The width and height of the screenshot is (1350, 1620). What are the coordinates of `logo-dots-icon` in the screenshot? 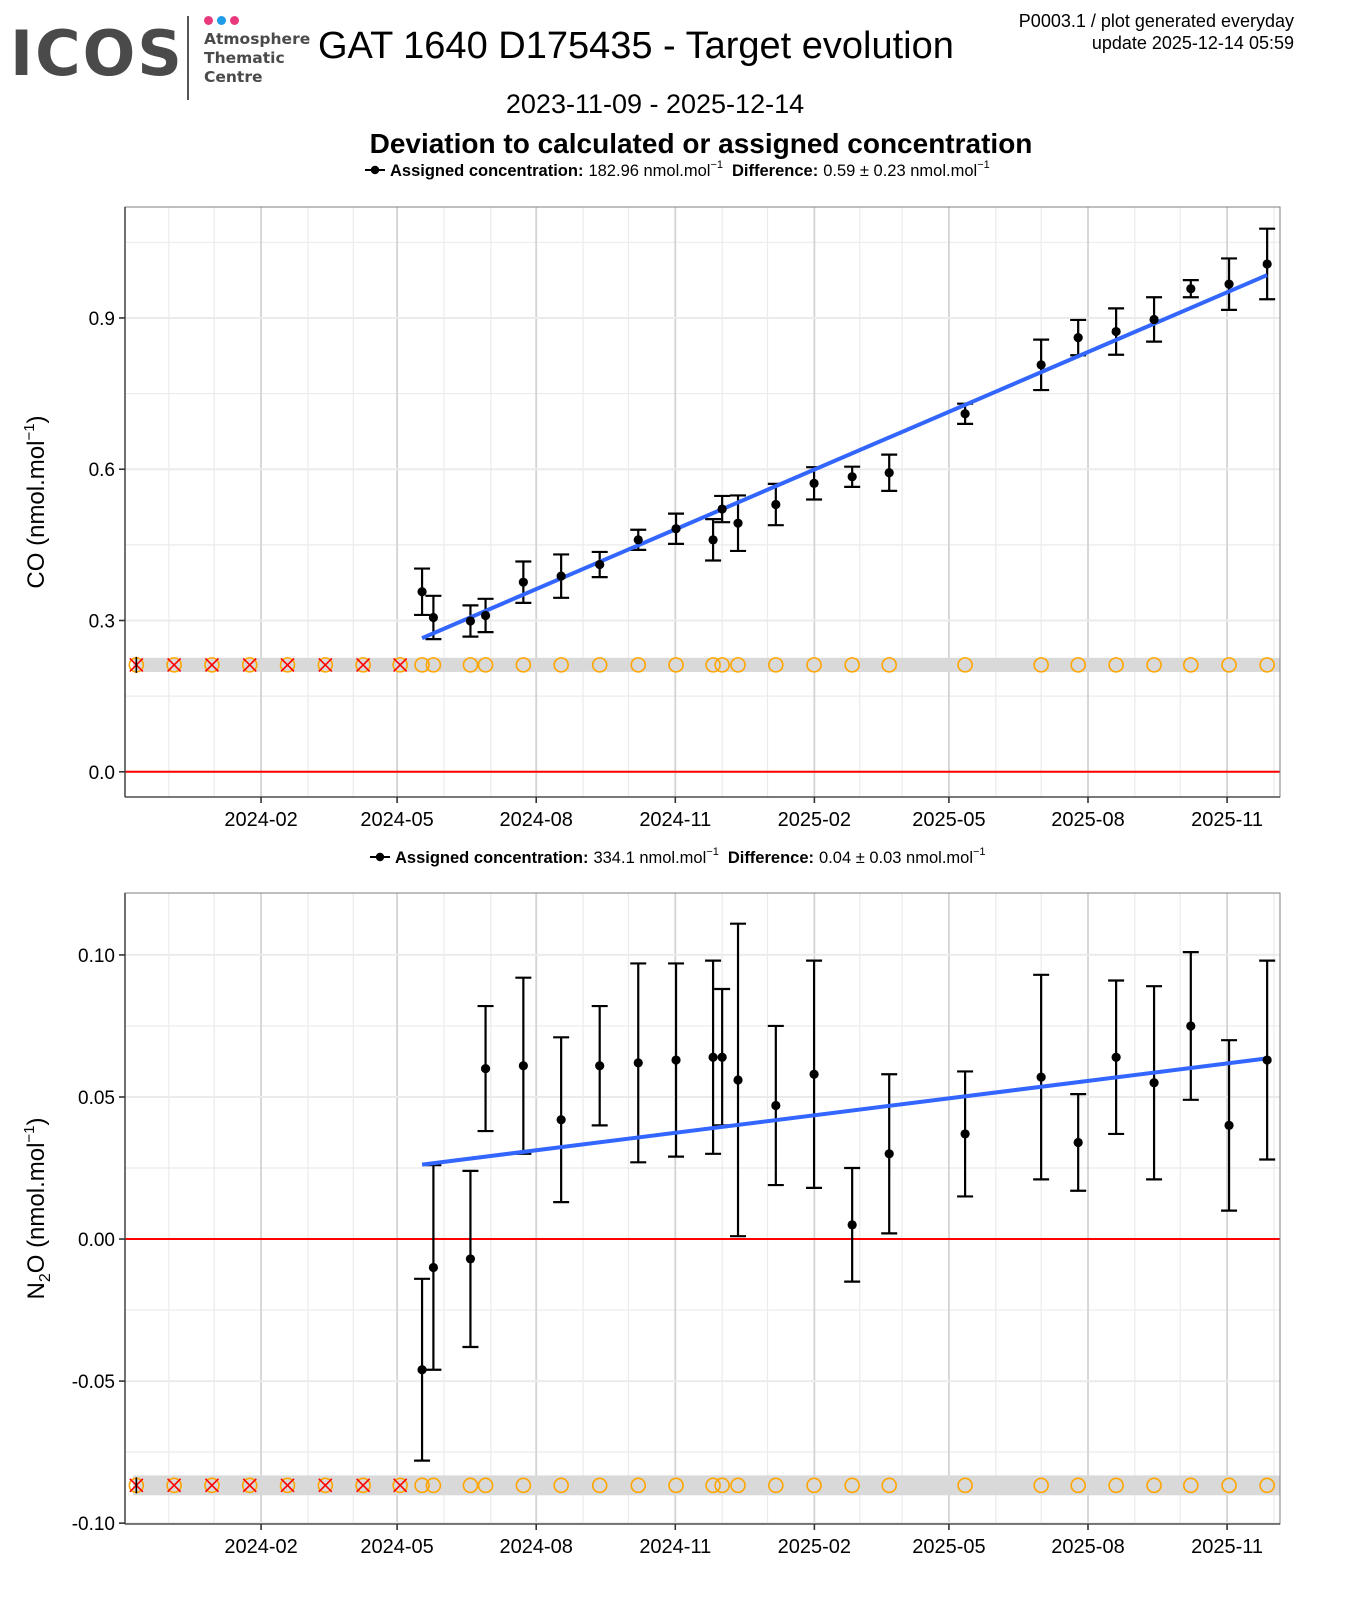 It's located at (221, 20).